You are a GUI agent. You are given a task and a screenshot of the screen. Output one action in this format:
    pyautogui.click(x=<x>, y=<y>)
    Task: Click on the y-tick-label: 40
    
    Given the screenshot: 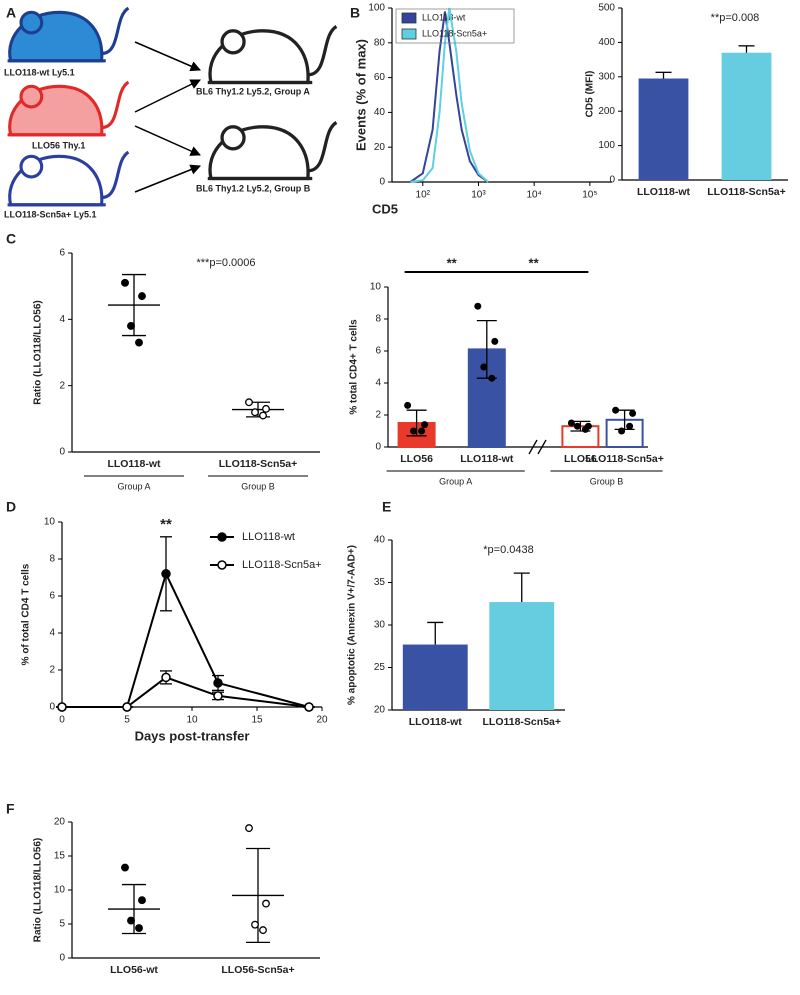 What is the action you would take?
    pyautogui.click(x=380, y=112)
    